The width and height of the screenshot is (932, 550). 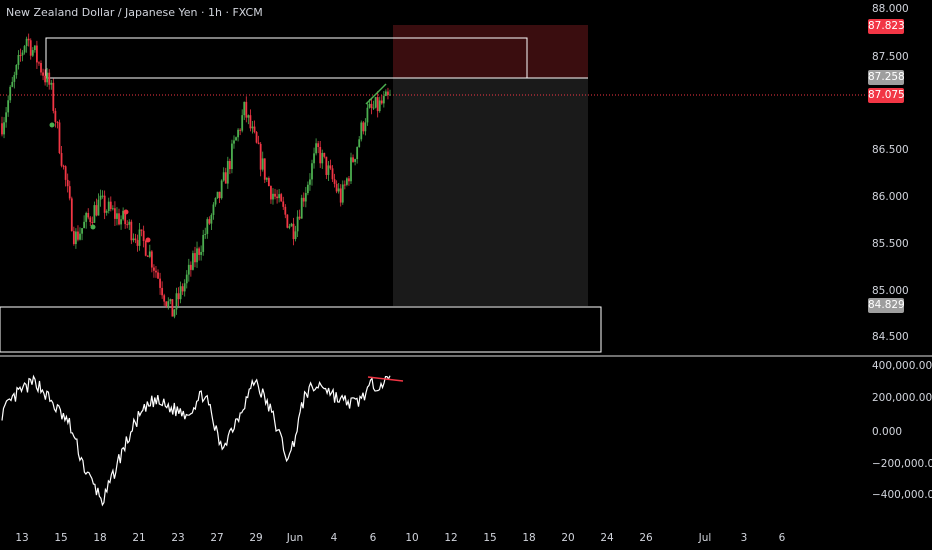 What do you see at coordinates (490, 192) in the screenshot?
I see `forecast-zone` at bounding box center [490, 192].